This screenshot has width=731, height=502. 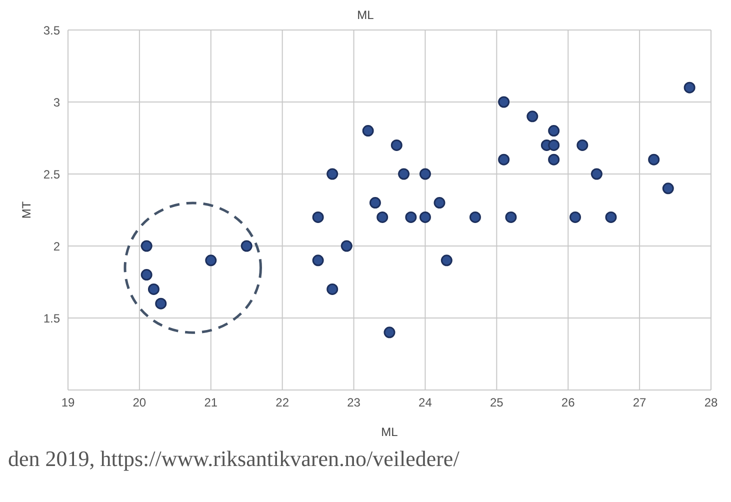 What do you see at coordinates (283, 403) in the screenshot?
I see `x-tick-label: 22` at bounding box center [283, 403].